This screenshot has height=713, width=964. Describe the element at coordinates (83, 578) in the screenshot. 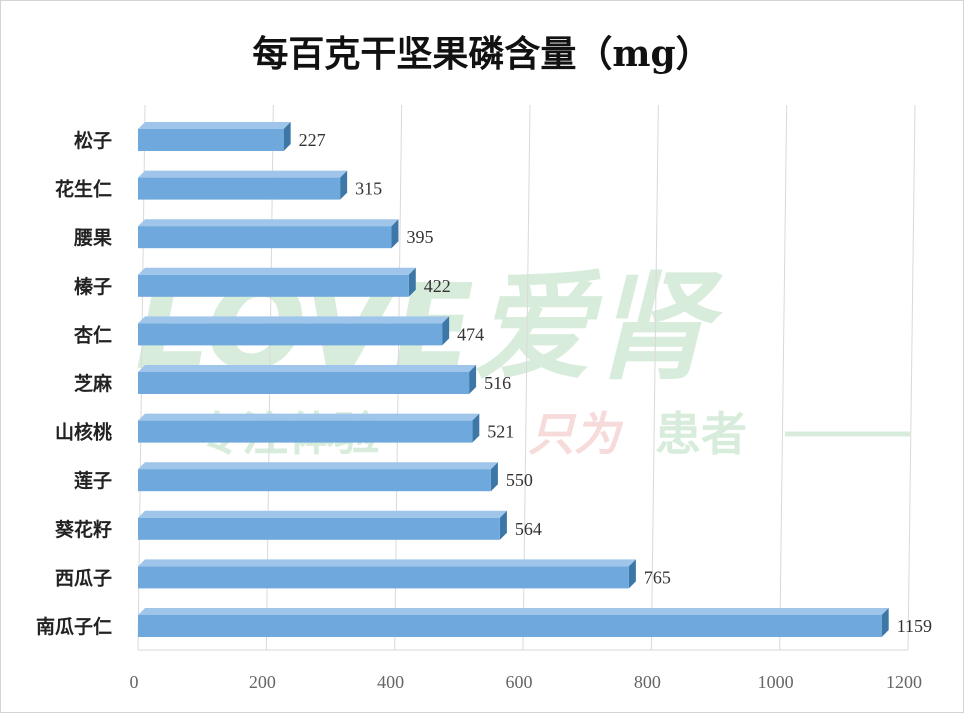

I see `category-label: 西瓜子` at that location.